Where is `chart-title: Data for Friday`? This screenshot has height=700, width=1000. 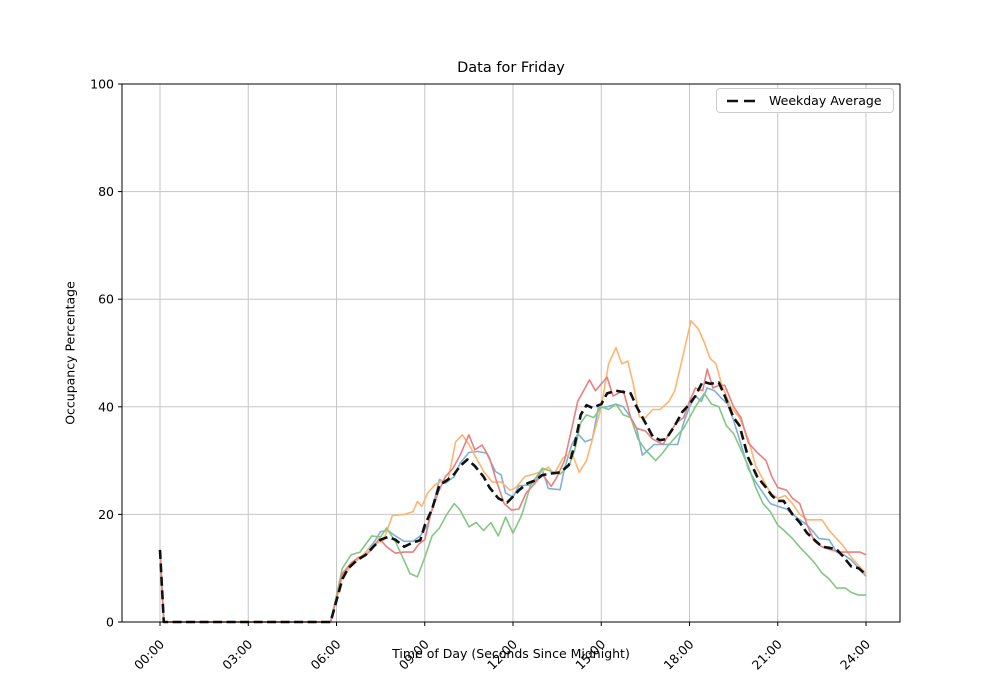 chart-title: Data for Friday is located at coordinates (511, 68).